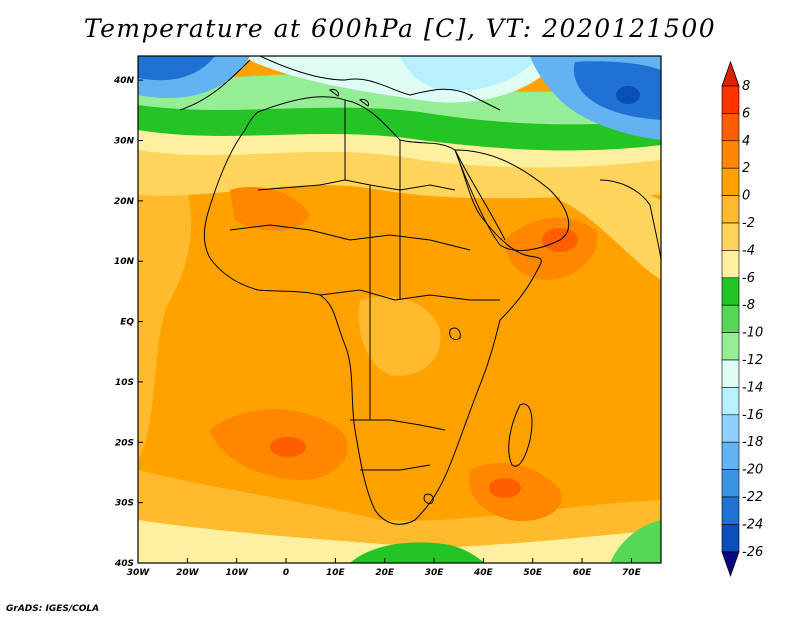 This screenshot has height=618, width=800. What do you see at coordinates (520, 435) in the screenshot?
I see `madagascar-coast` at bounding box center [520, 435].